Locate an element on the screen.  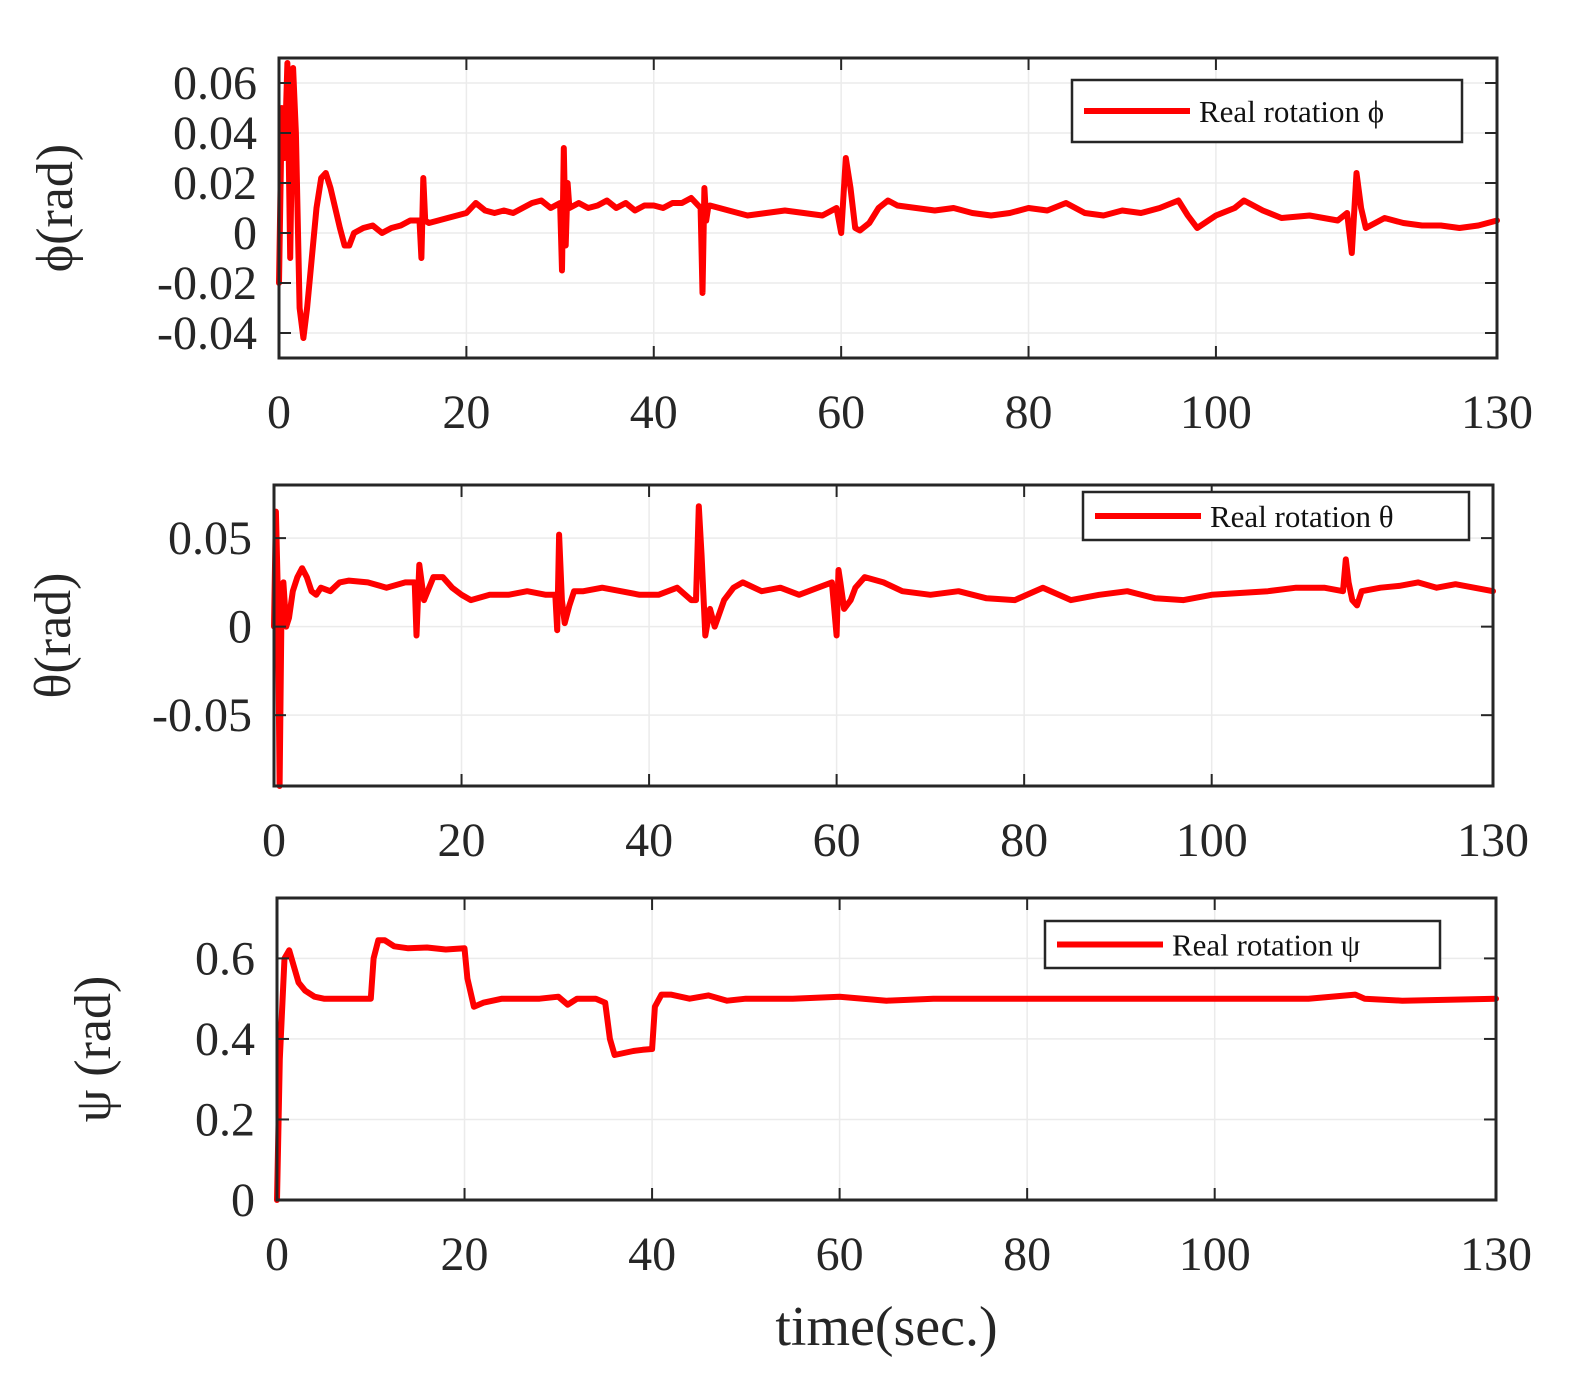
y-tick-label: -0.05 is located at coordinates (202, 715).